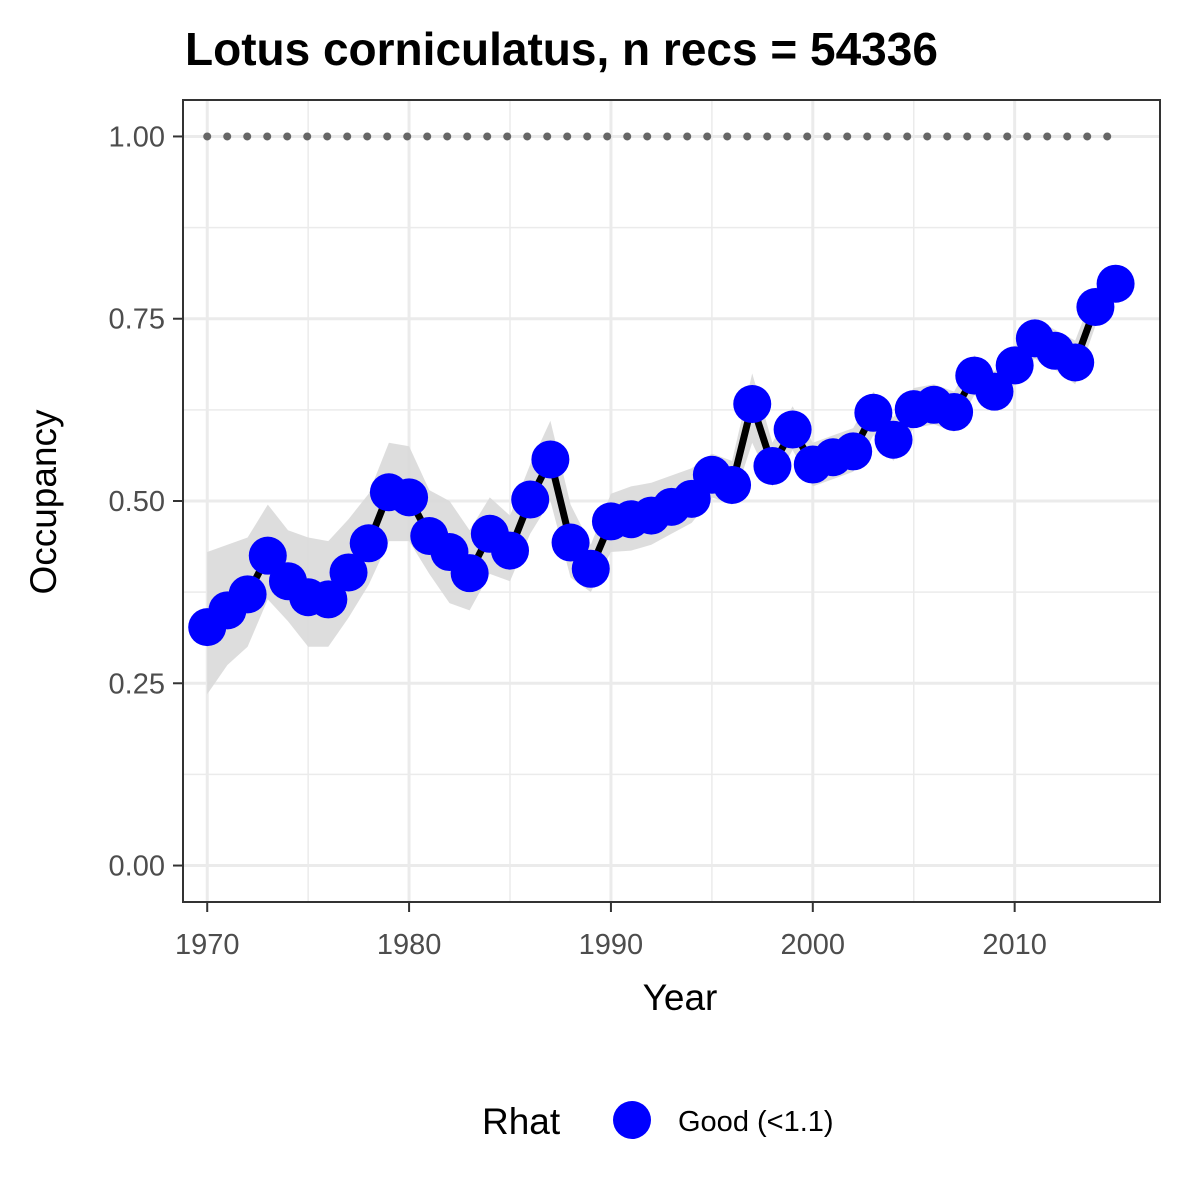 The image size is (1200, 1200). I want to click on data-point-1976, so click(328, 599).